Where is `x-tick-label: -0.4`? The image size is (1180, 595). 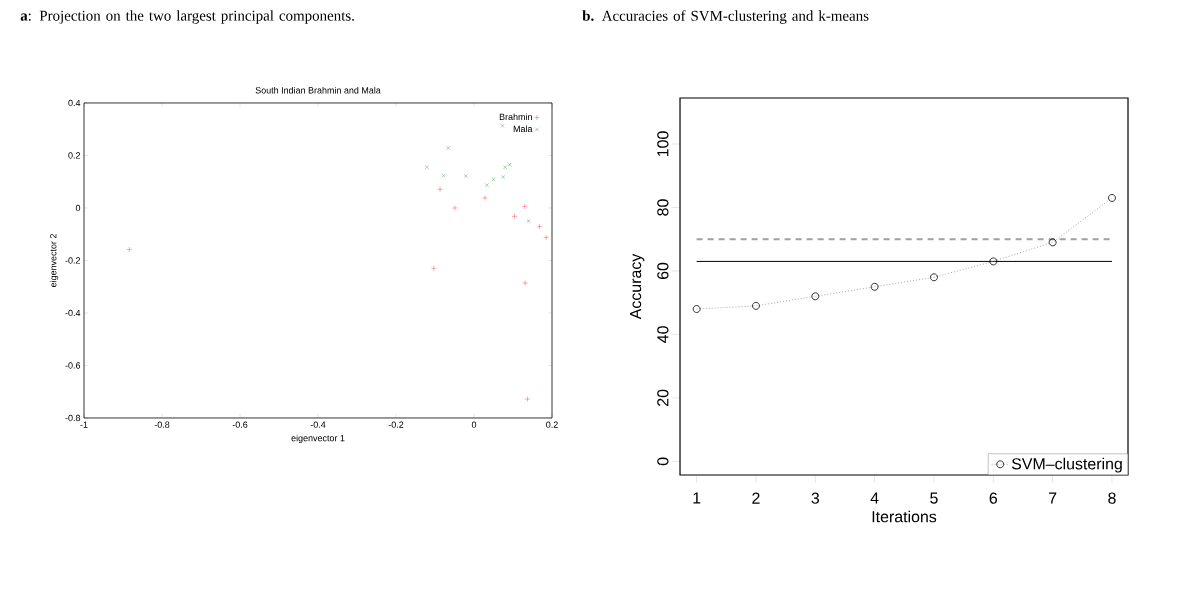 x-tick-label: -0.4 is located at coordinates (318, 424).